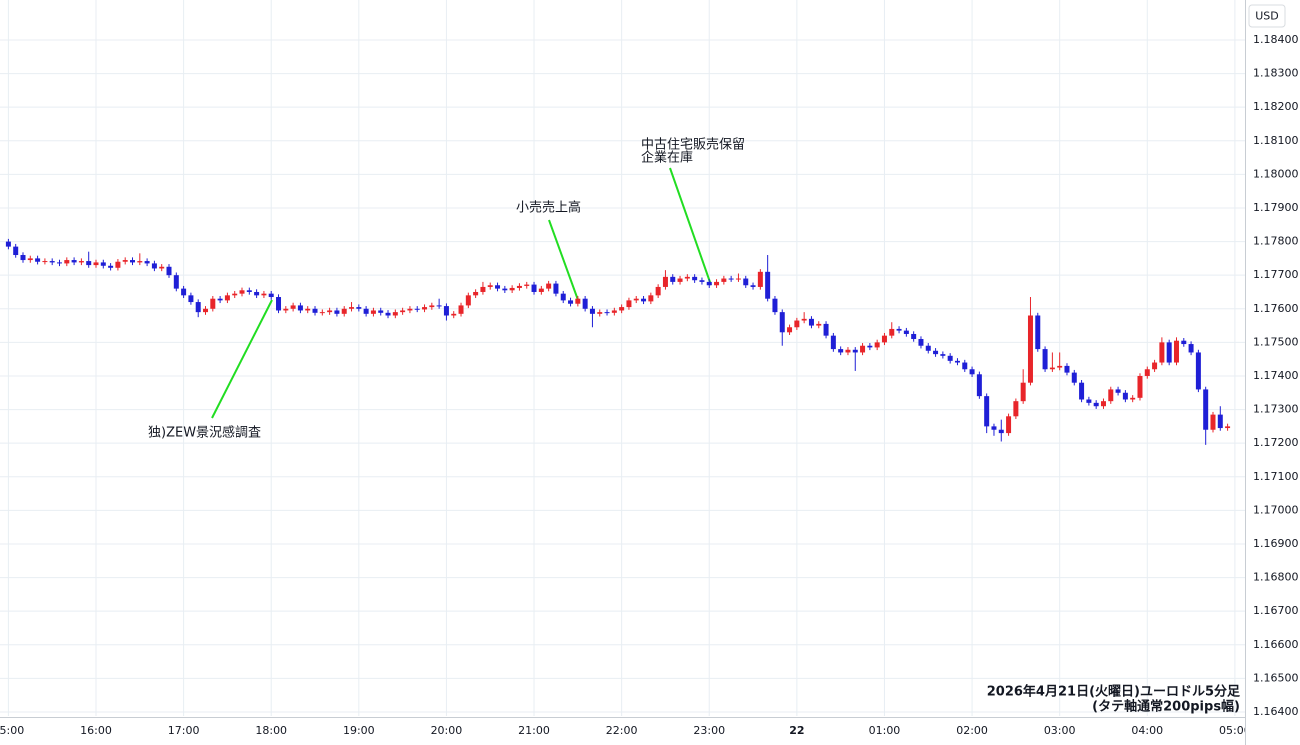 This screenshot has width=1300, height=745. What do you see at coordinates (1276, 509) in the screenshot?
I see `y-tick-label: 1.17000` at bounding box center [1276, 509].